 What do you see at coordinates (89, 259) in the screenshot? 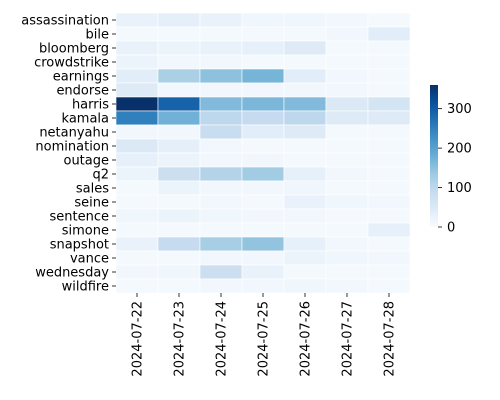
I see `y-tick-label-vance: vance` at bounding box center [89, 259].